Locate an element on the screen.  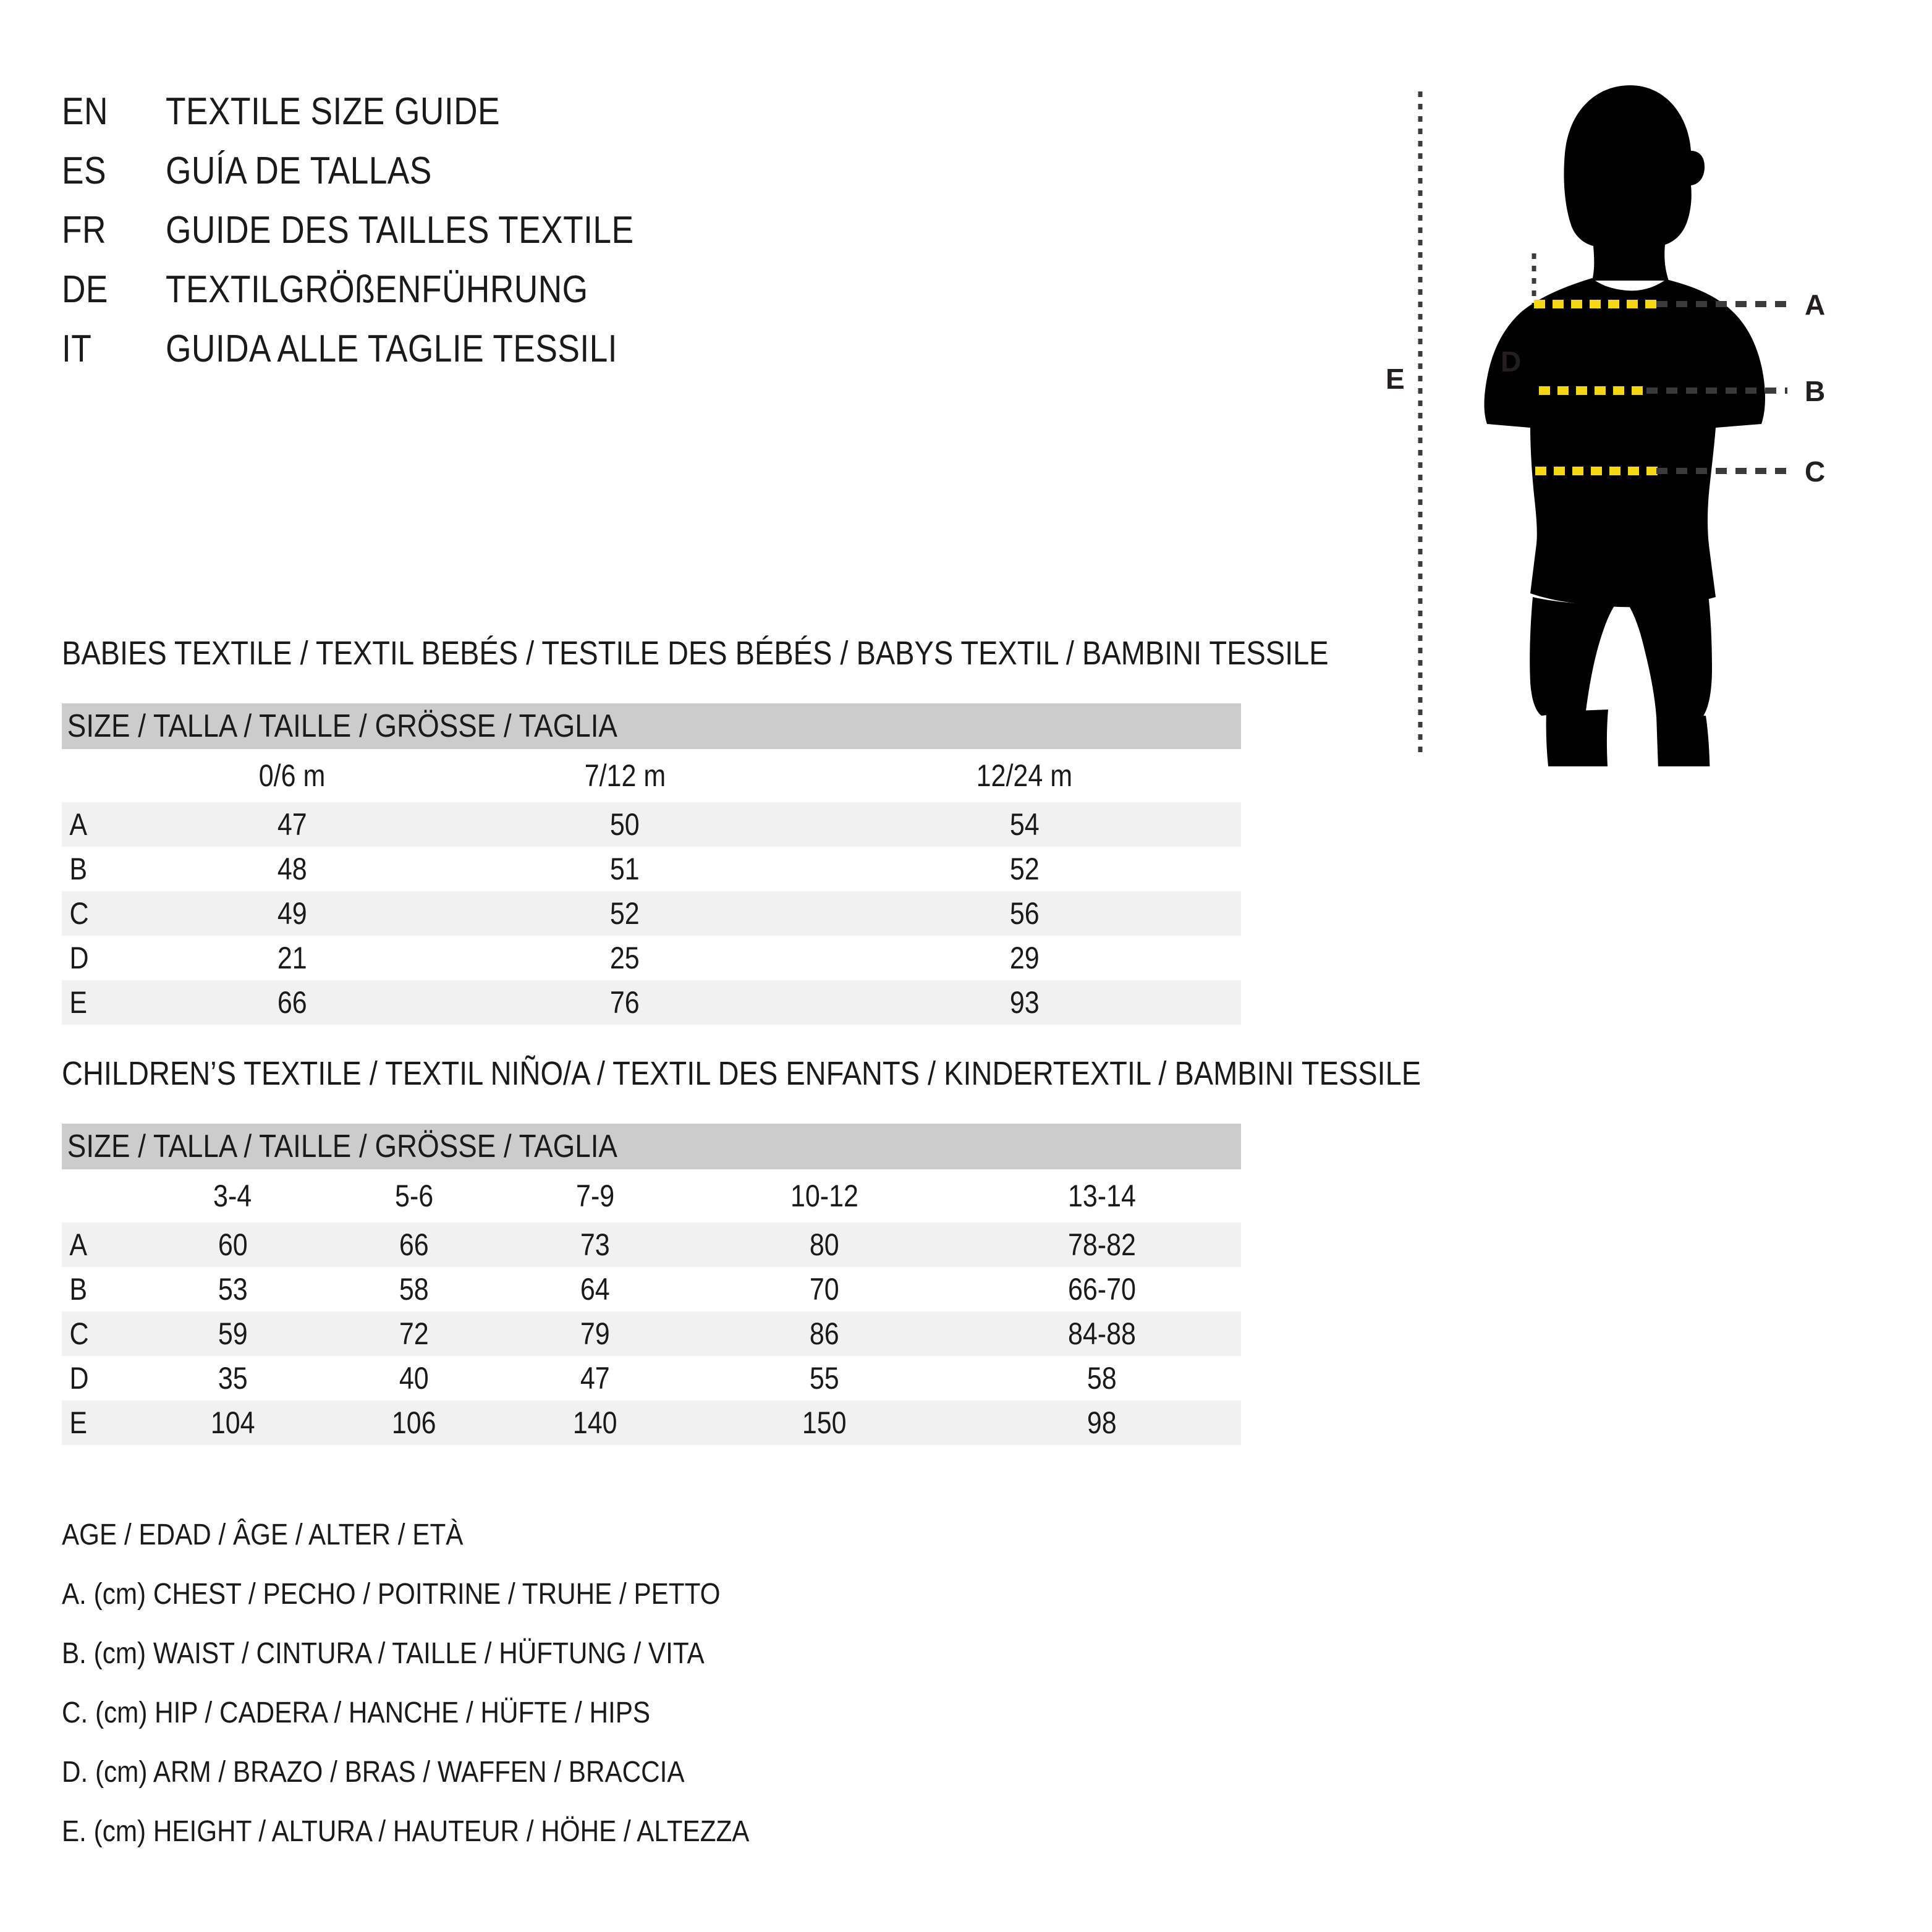
table-row: E 104 106 140 150 98 is located at coordinates (651, 1422).